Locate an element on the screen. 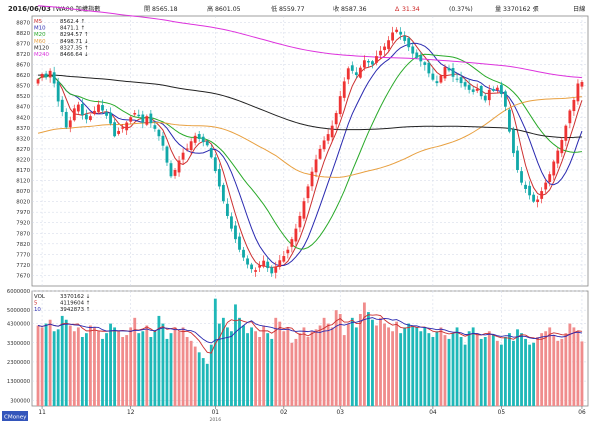 The width and height of the screenshot is (600, 431). x-tick-label: 04 is located at coordinates (433, 413).